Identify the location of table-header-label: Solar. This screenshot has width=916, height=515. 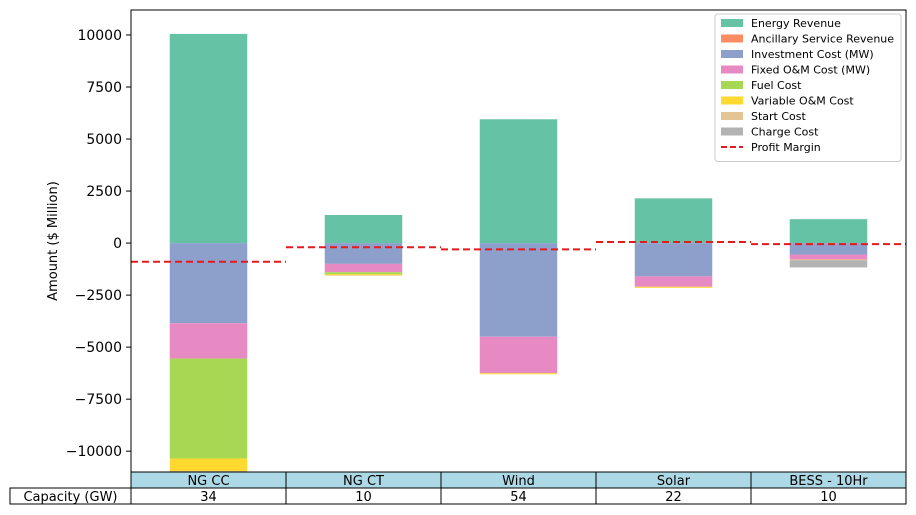
(674, 481).